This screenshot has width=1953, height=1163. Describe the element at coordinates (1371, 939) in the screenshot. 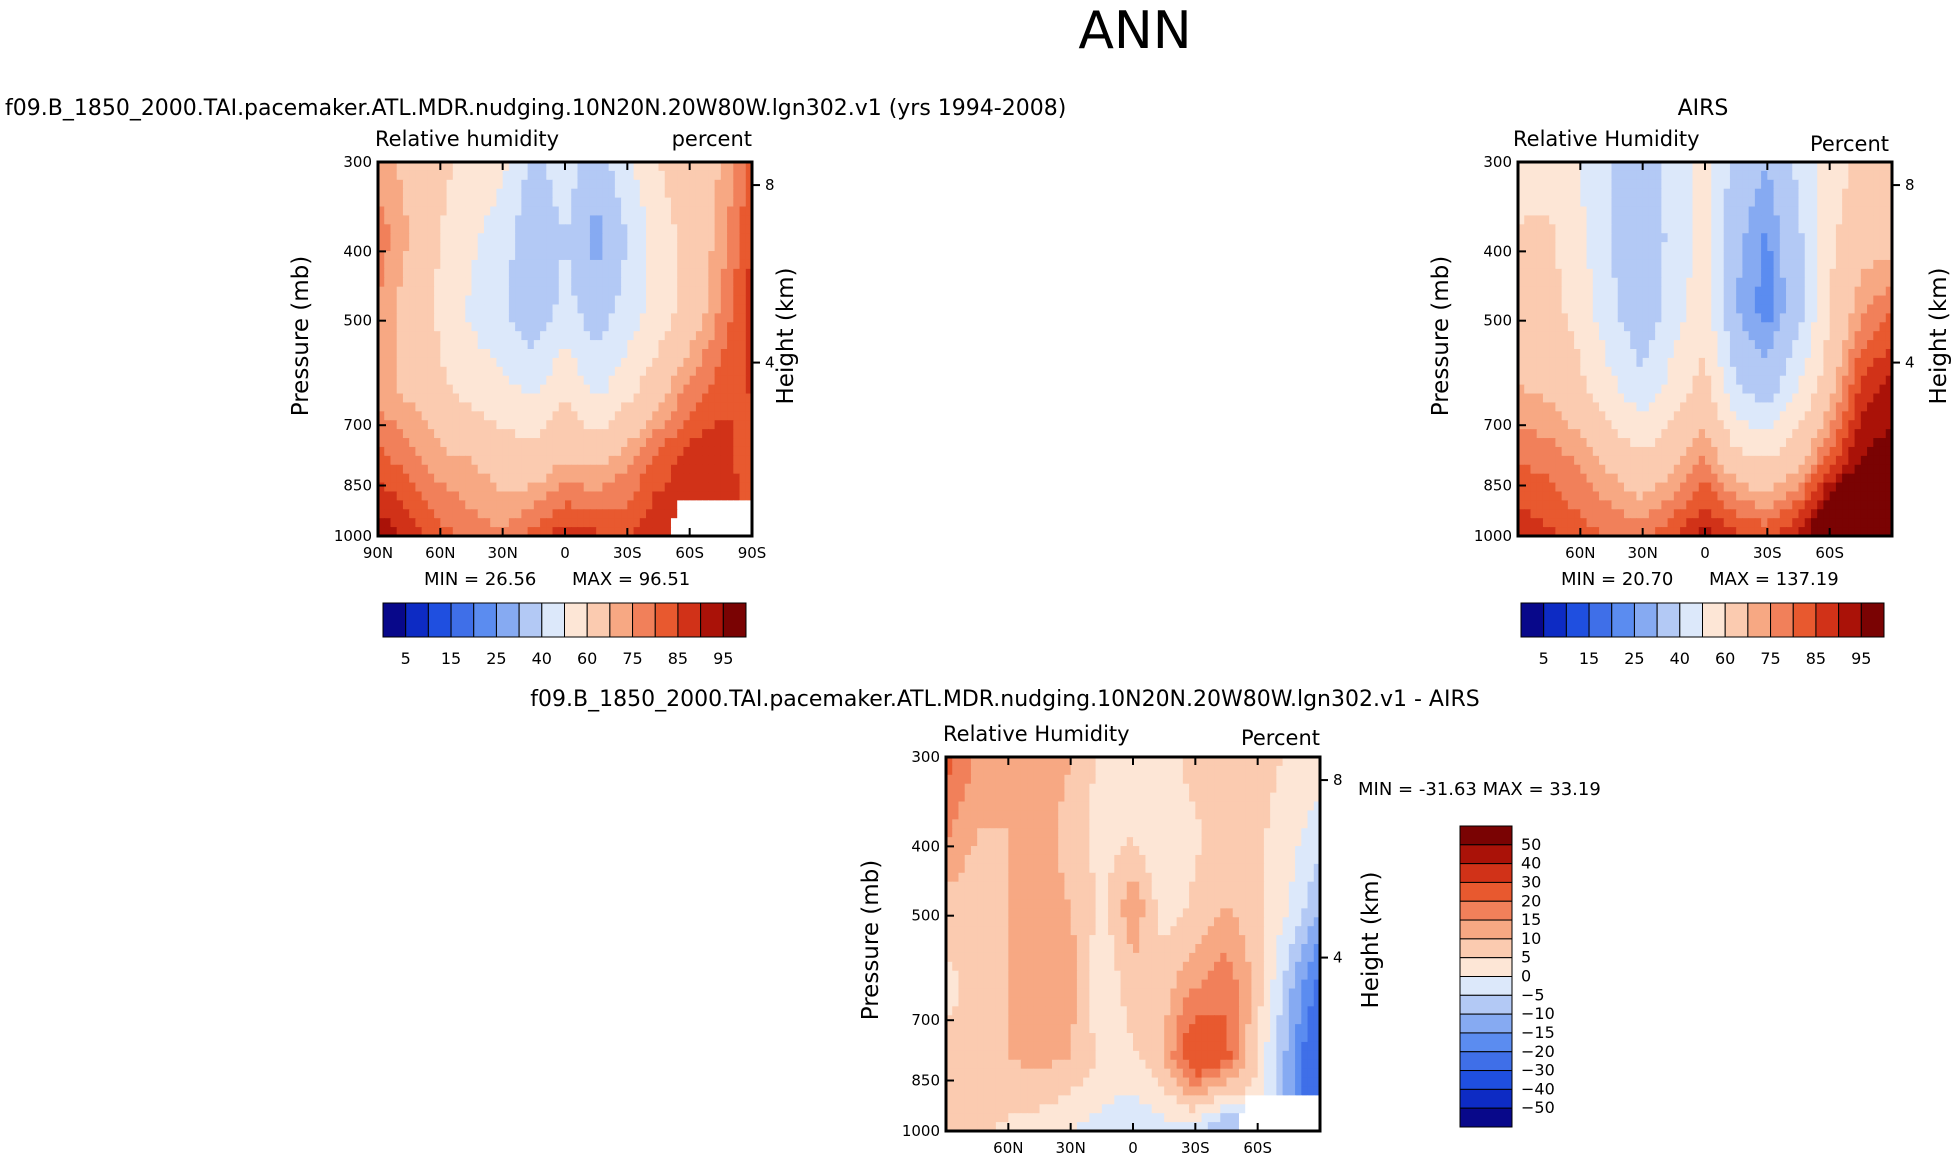

I see `diff-y2-axis-label: Height (km)` at that location.